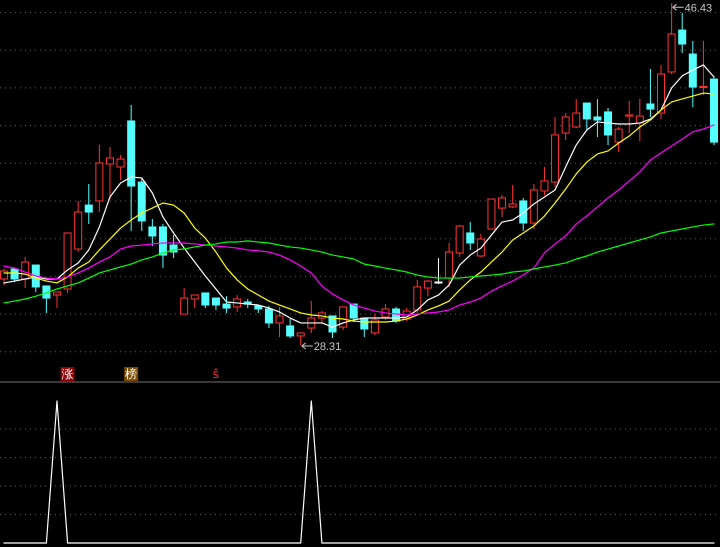  Describe the element at coordinates (698, 8) in the screenshot. I see `annotation: 46.43` at that location.